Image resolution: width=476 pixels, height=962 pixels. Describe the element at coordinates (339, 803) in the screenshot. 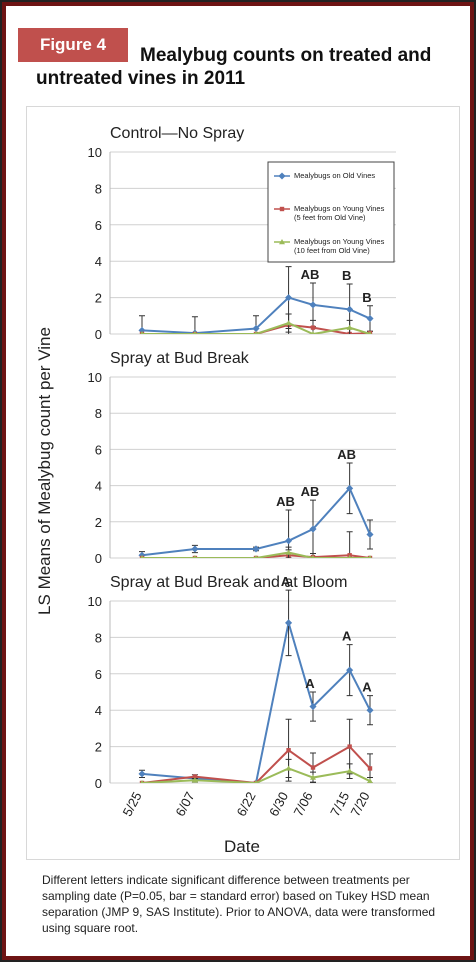

I see `x-tick-label: 7/15` at that location.